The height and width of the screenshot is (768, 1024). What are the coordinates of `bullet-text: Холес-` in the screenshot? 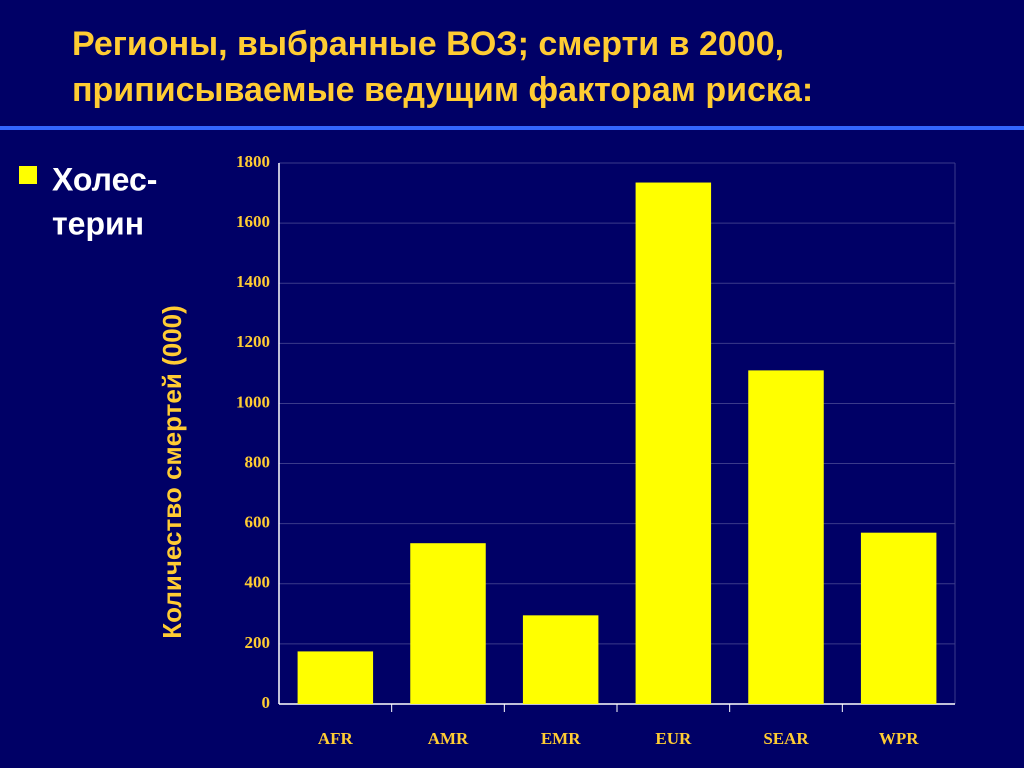 It's located at (104, 179).